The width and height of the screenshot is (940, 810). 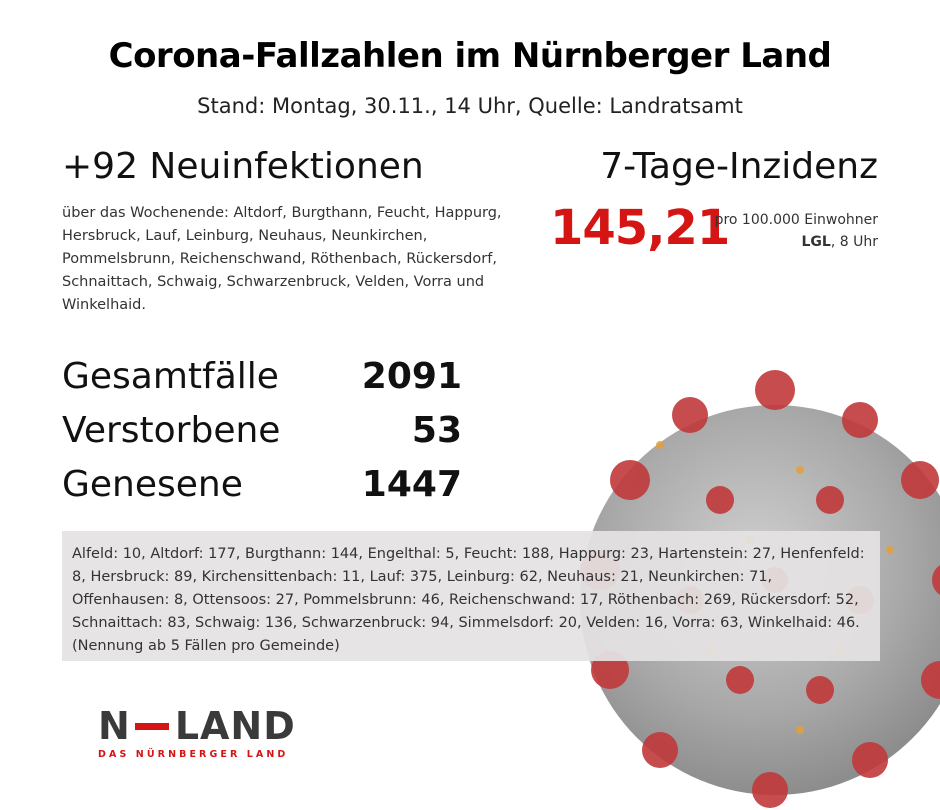 I want to click on n-land-logo: N LAND DAS NÜRNBERGER LAND, so click(x=197, y=733).